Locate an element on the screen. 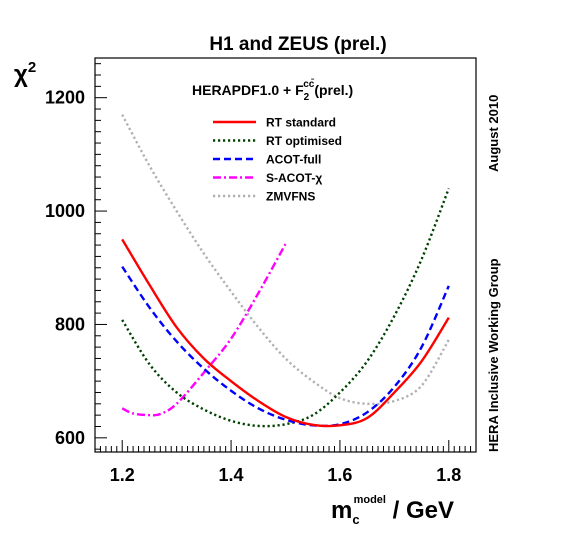 The width and height of the screenshot is (567, 549). svg-text:HERAPDF1.0 + F2cc̄(prel.): HERAPDF1.0 + F2 cc̄(prel.) is located at coordinates (272, 90).